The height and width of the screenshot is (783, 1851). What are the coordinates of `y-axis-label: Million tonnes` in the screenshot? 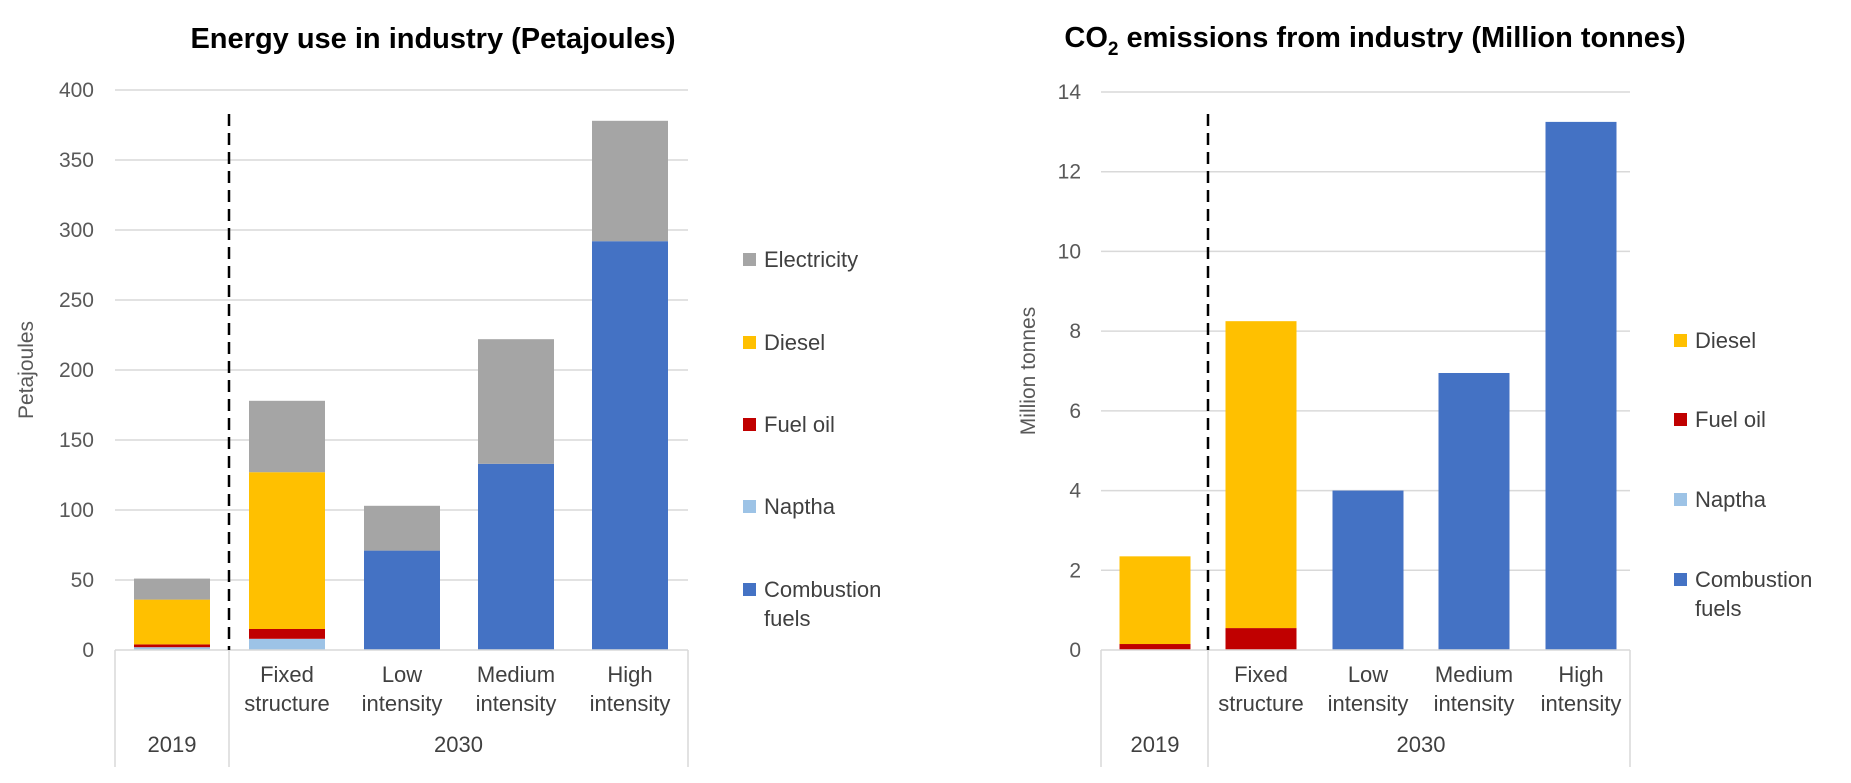 It's located at (1028, 371).